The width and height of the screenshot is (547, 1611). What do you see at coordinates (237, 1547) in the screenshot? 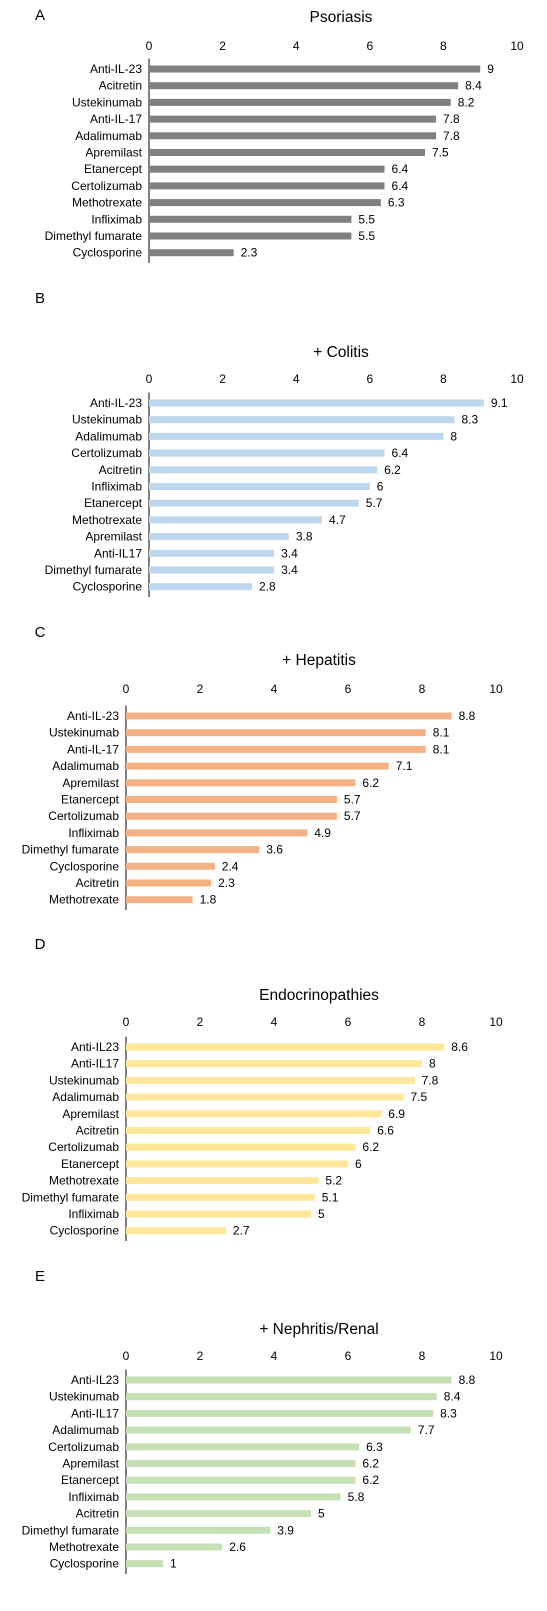
I see `data-label: 2.6` at bounding box center [237, 1547].